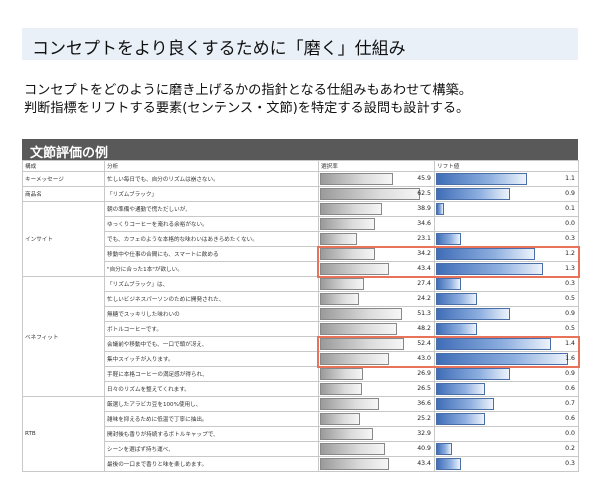 The height and width of the screenshot is (500, 600). I want to click on group-label: RTB, so click(63, 434).